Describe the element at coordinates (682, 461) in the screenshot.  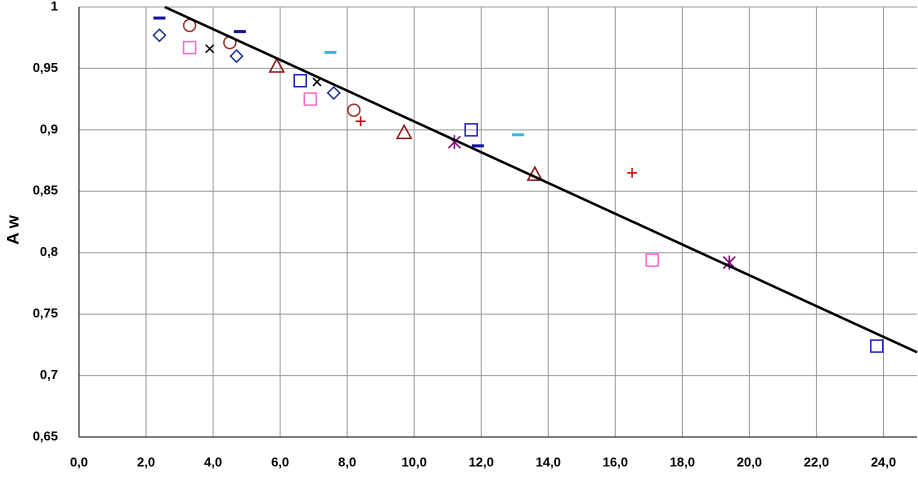
I see `x-tick-label: 18,0` at that location.